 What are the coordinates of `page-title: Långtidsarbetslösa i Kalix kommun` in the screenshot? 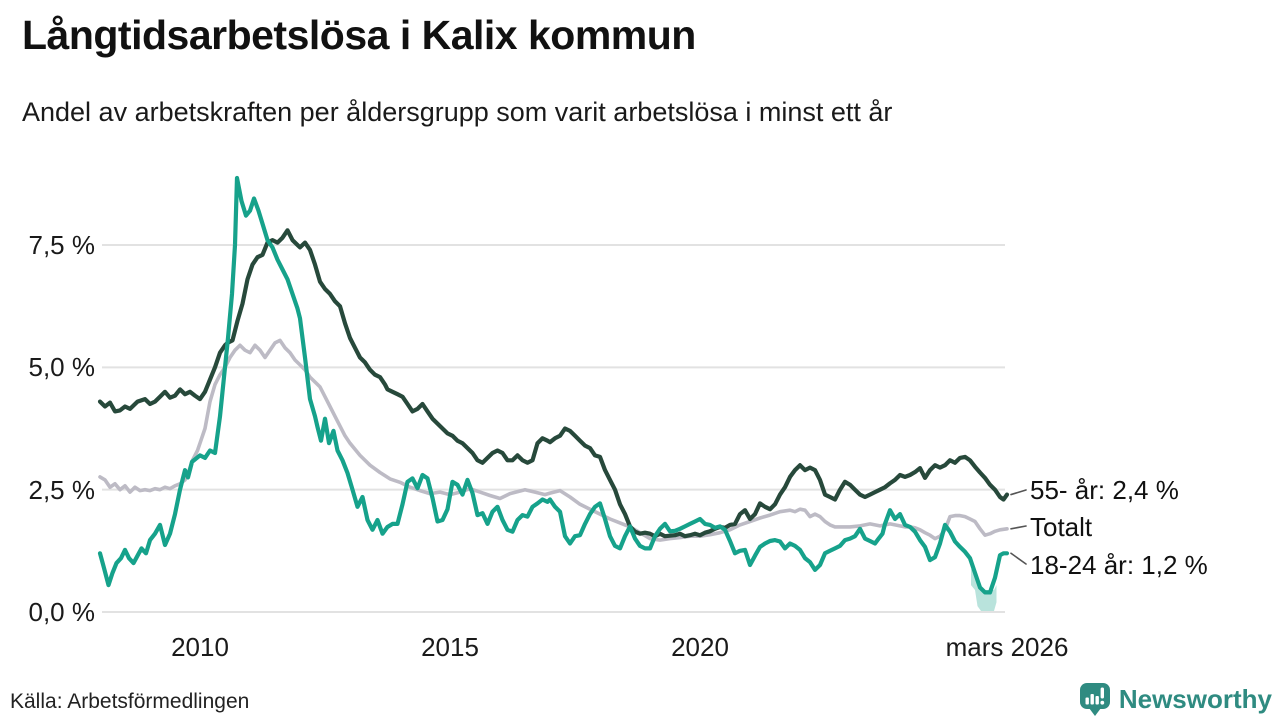 It's located at (359, 35).